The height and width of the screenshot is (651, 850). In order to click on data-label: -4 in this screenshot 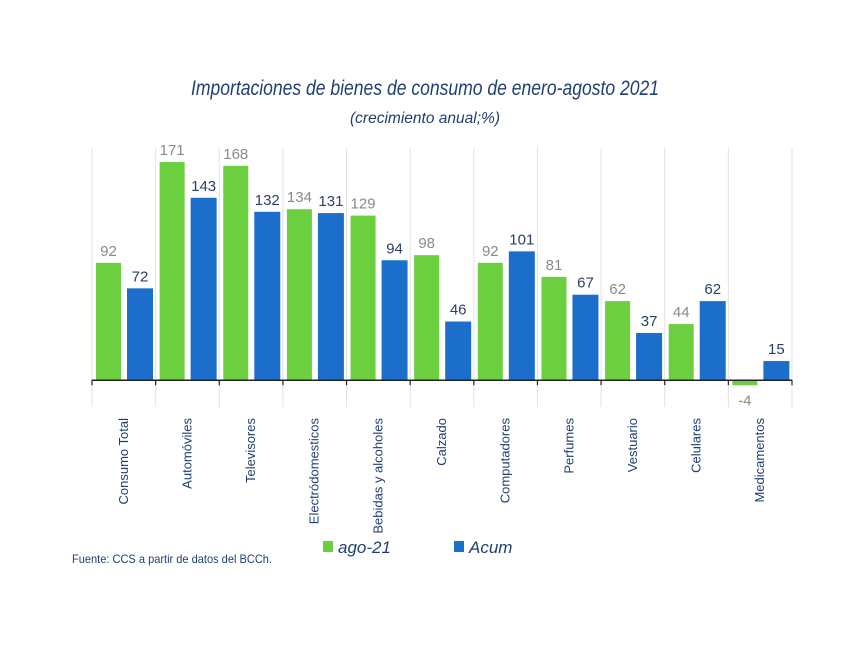, I will do `click(744, 400)`.